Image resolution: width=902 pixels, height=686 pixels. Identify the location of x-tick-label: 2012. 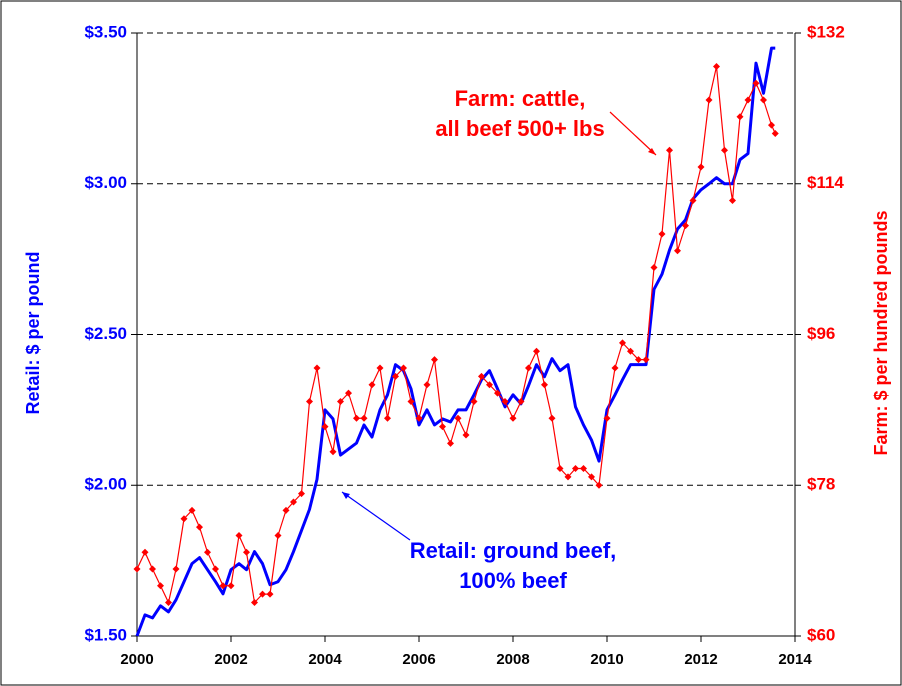
(700, 659).